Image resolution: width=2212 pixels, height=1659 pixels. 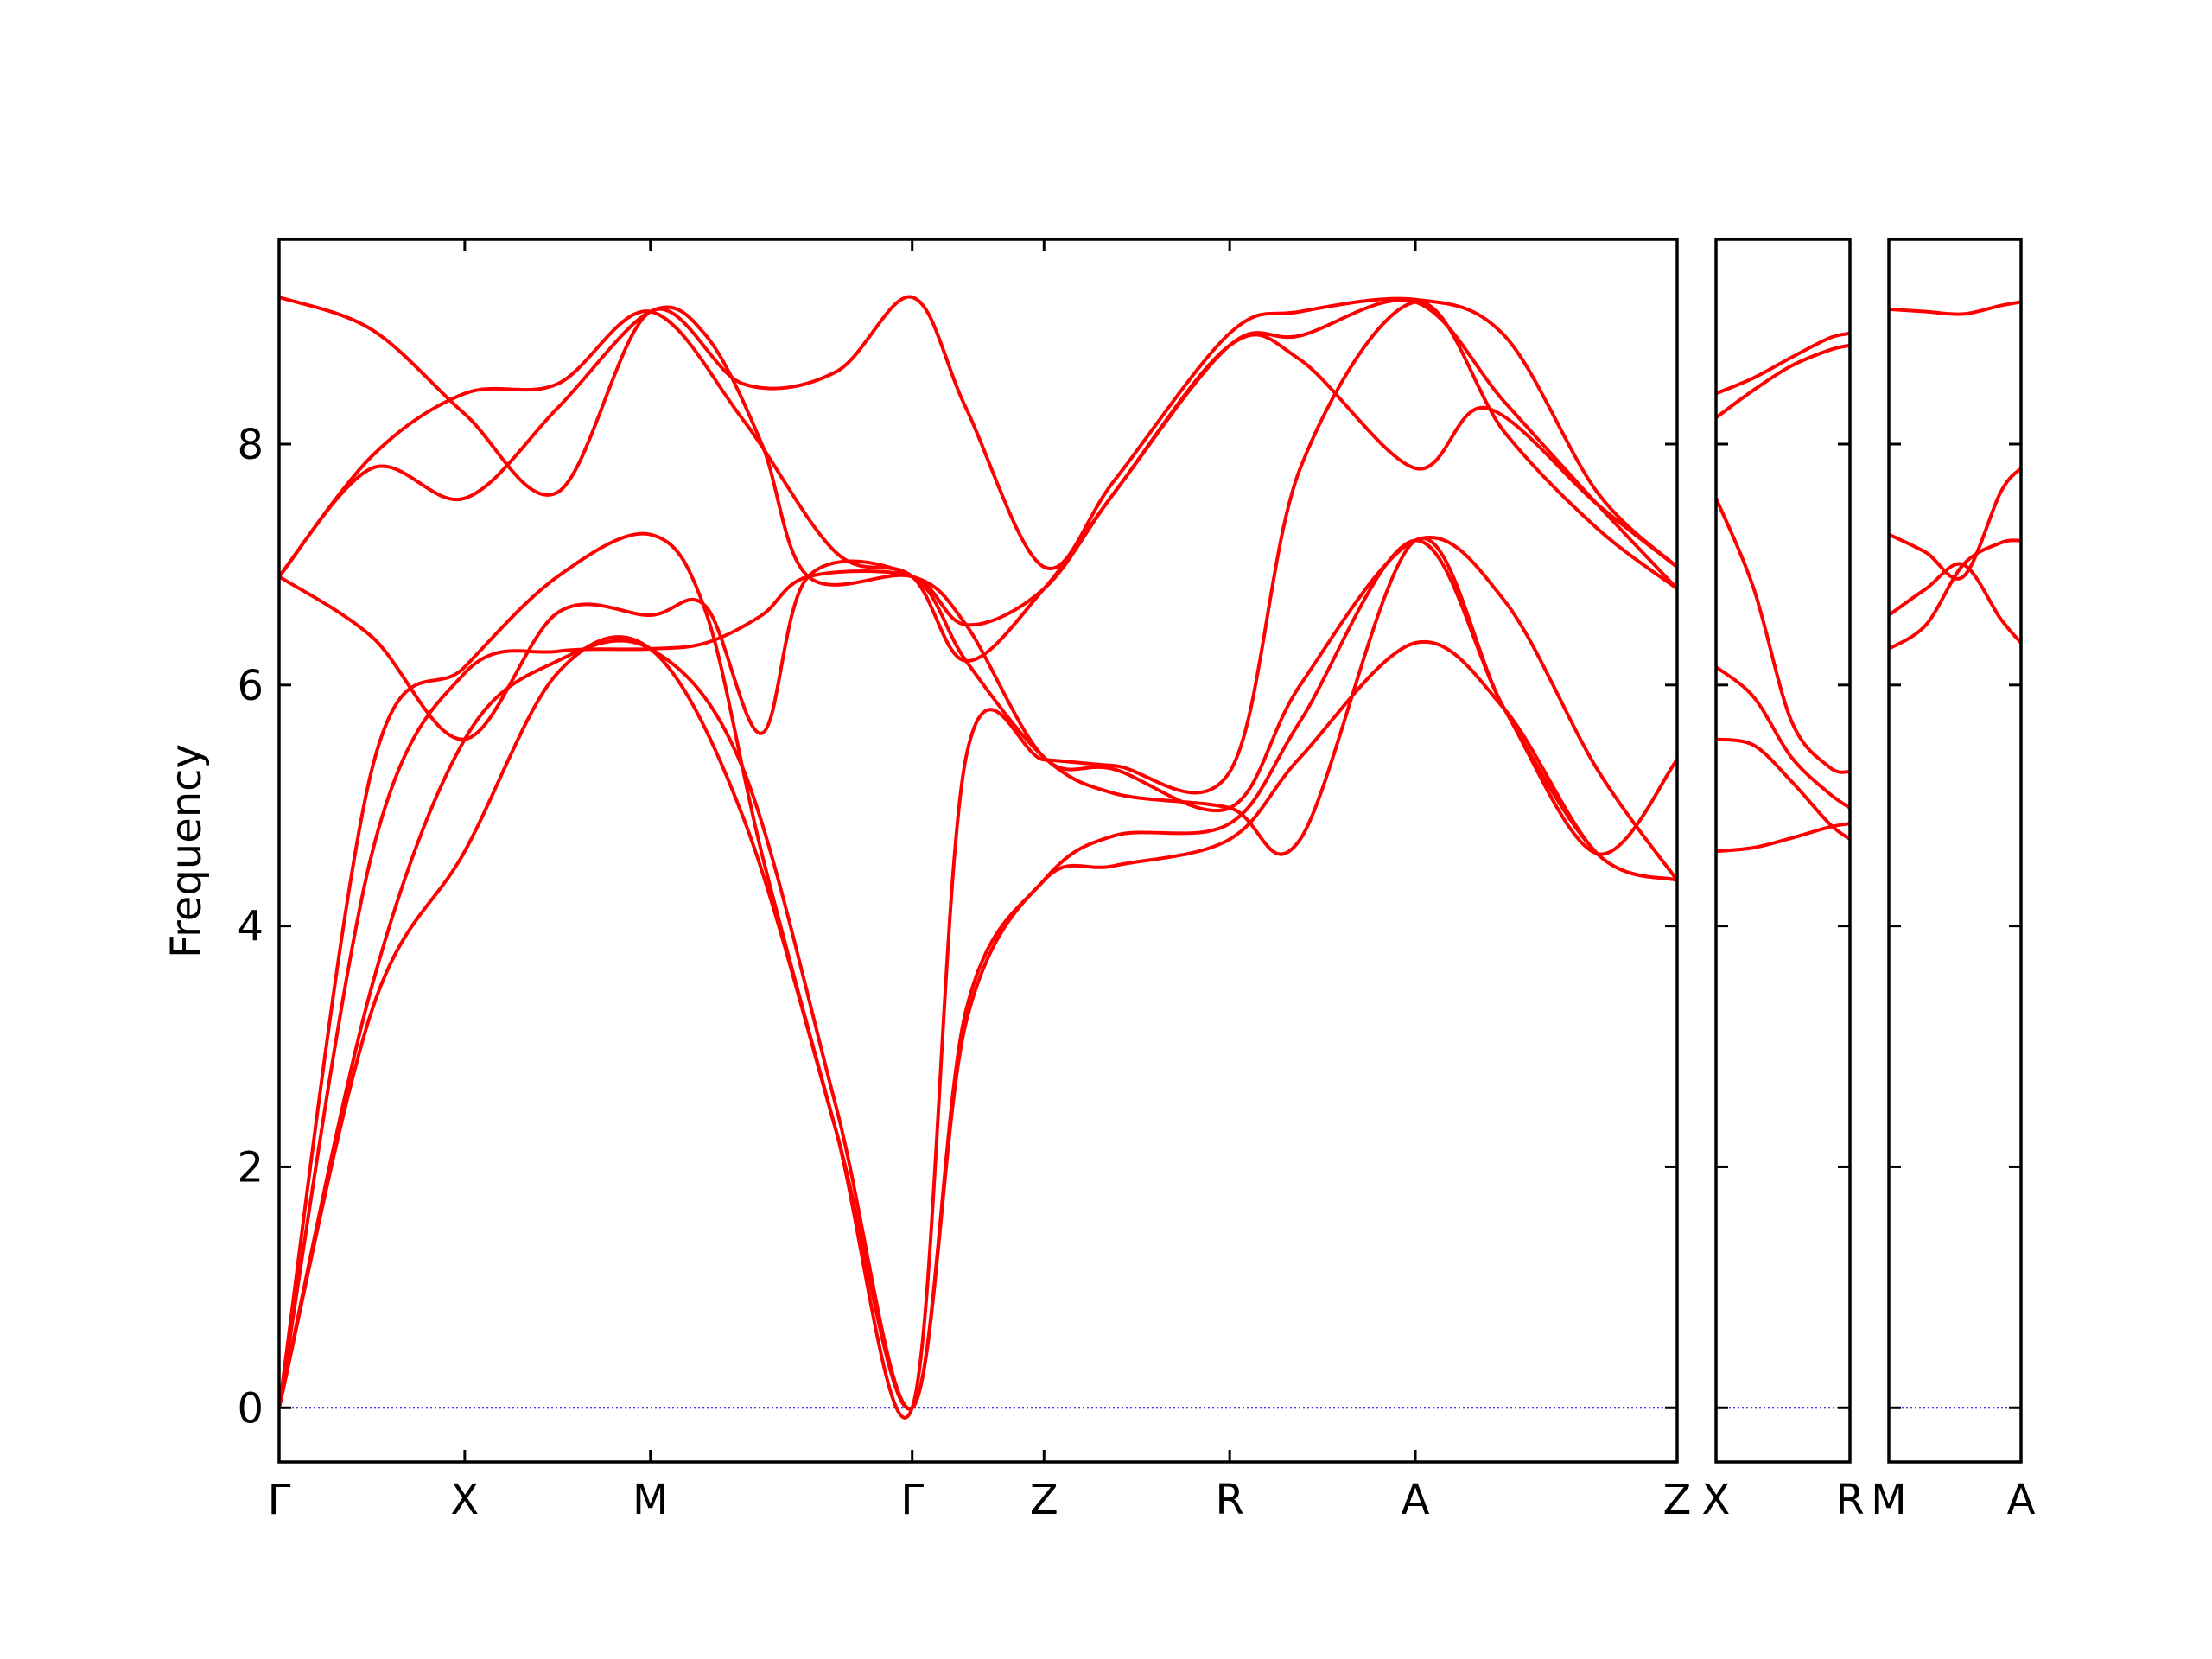 I want to click on y-axis-title: Frequency, so click(x=186, y=851).